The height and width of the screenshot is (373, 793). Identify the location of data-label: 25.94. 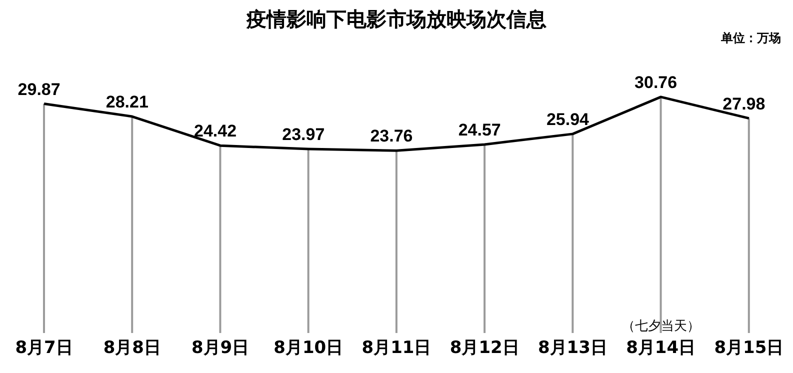
(568, 119).